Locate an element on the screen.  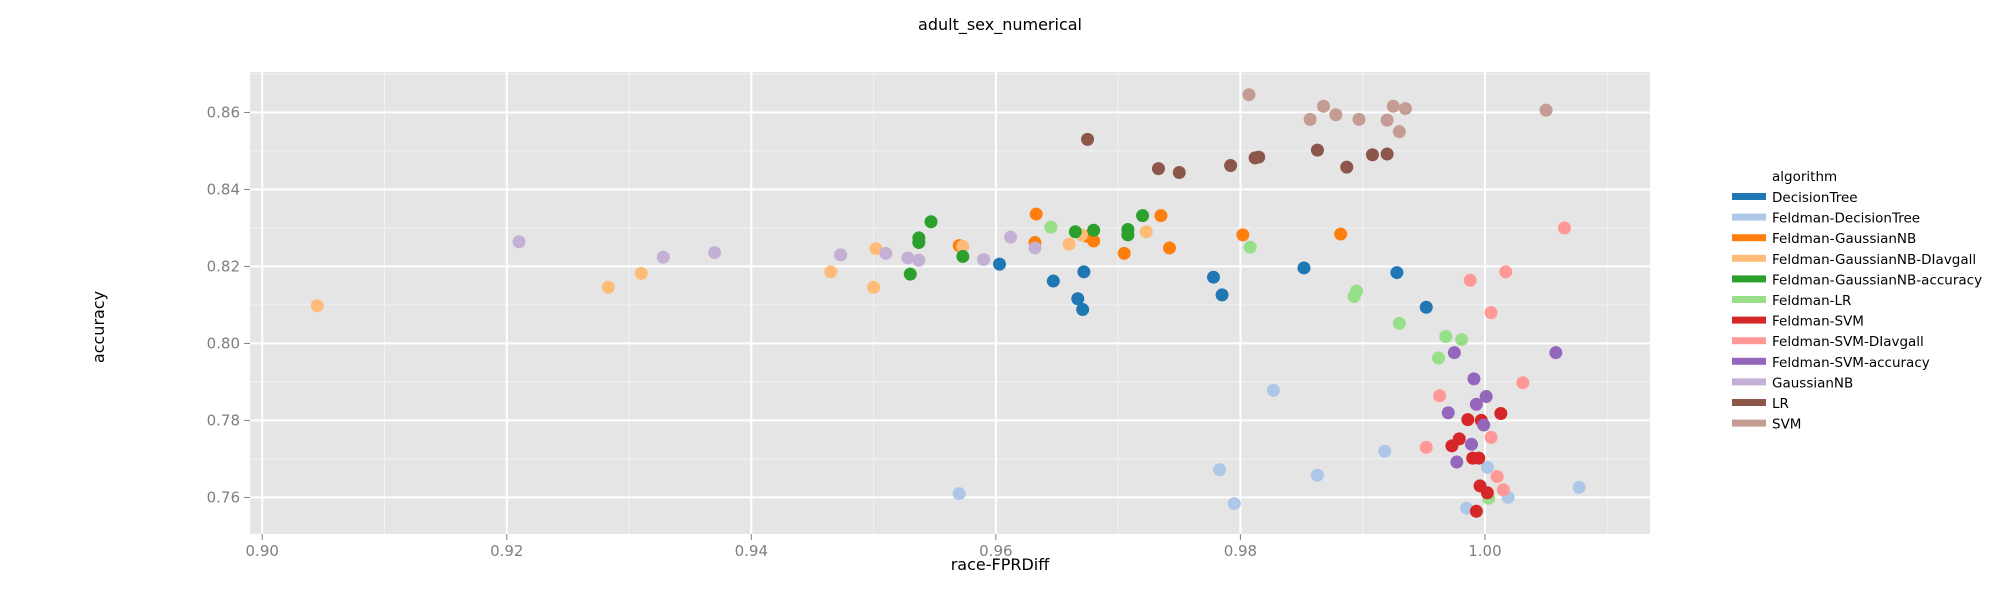
x-tick-label: 0.94 is located at coordinates (751, 551).